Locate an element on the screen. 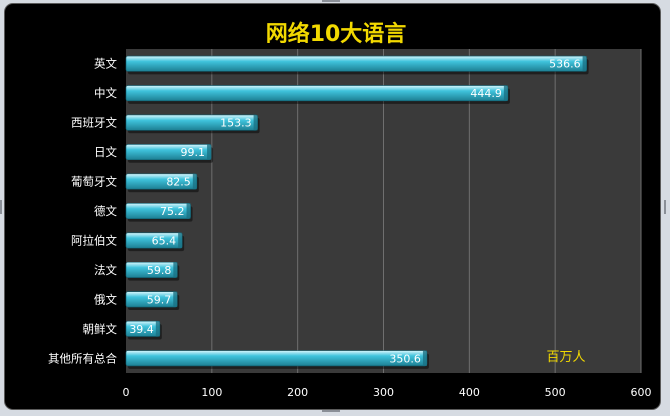 This screenshot has height=416, width=670. category-label: 阿拉伯文 is located at coordinates (94, 240).